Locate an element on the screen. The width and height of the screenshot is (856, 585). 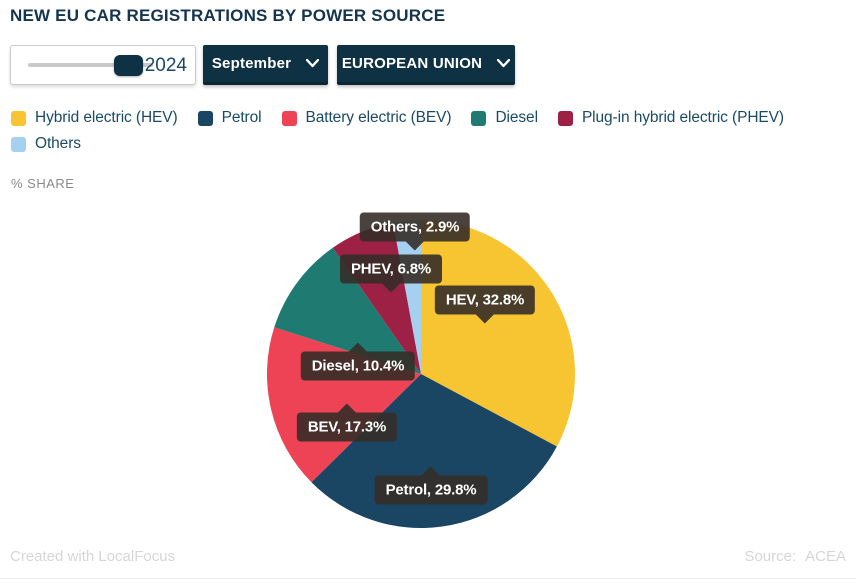
legend-item: Battery electric (BEV) is located at coordinates (366, 118).